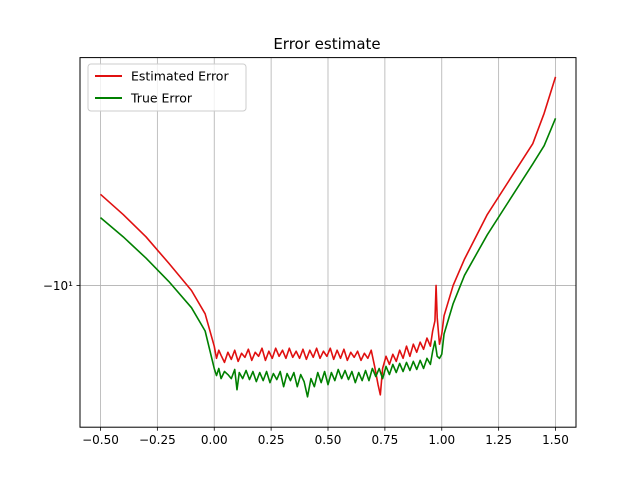  I want to click on legend-frame, so click(167, 87).